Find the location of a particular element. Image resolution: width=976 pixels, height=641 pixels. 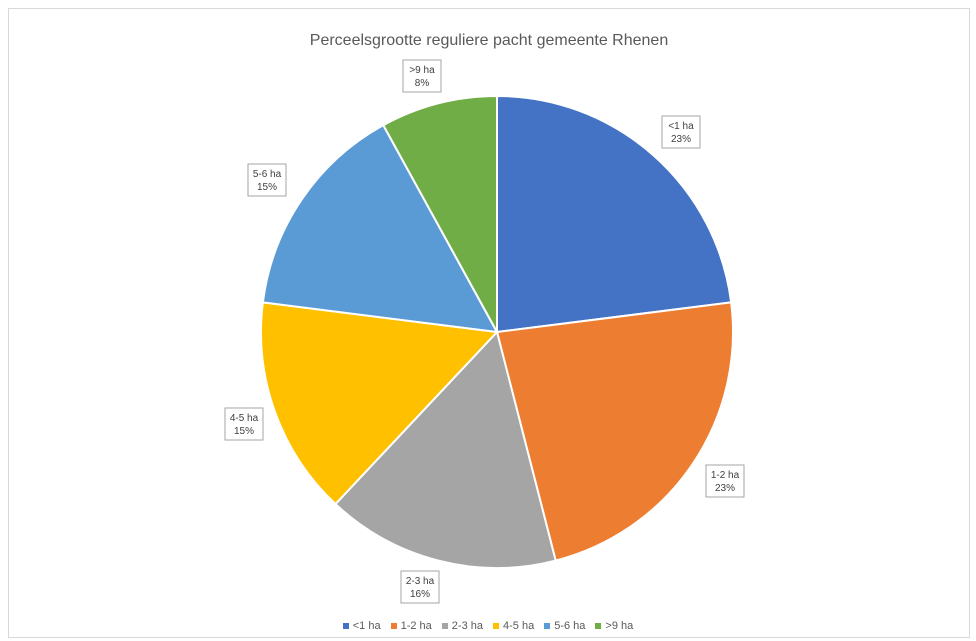

legend-label: 2-3 ha is located at coordinates (467, 626).